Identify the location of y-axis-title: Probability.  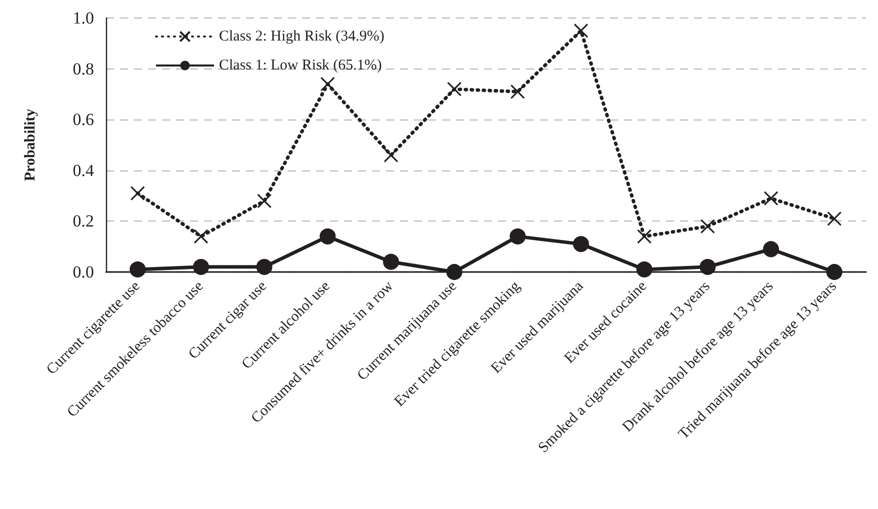
(30, 145).